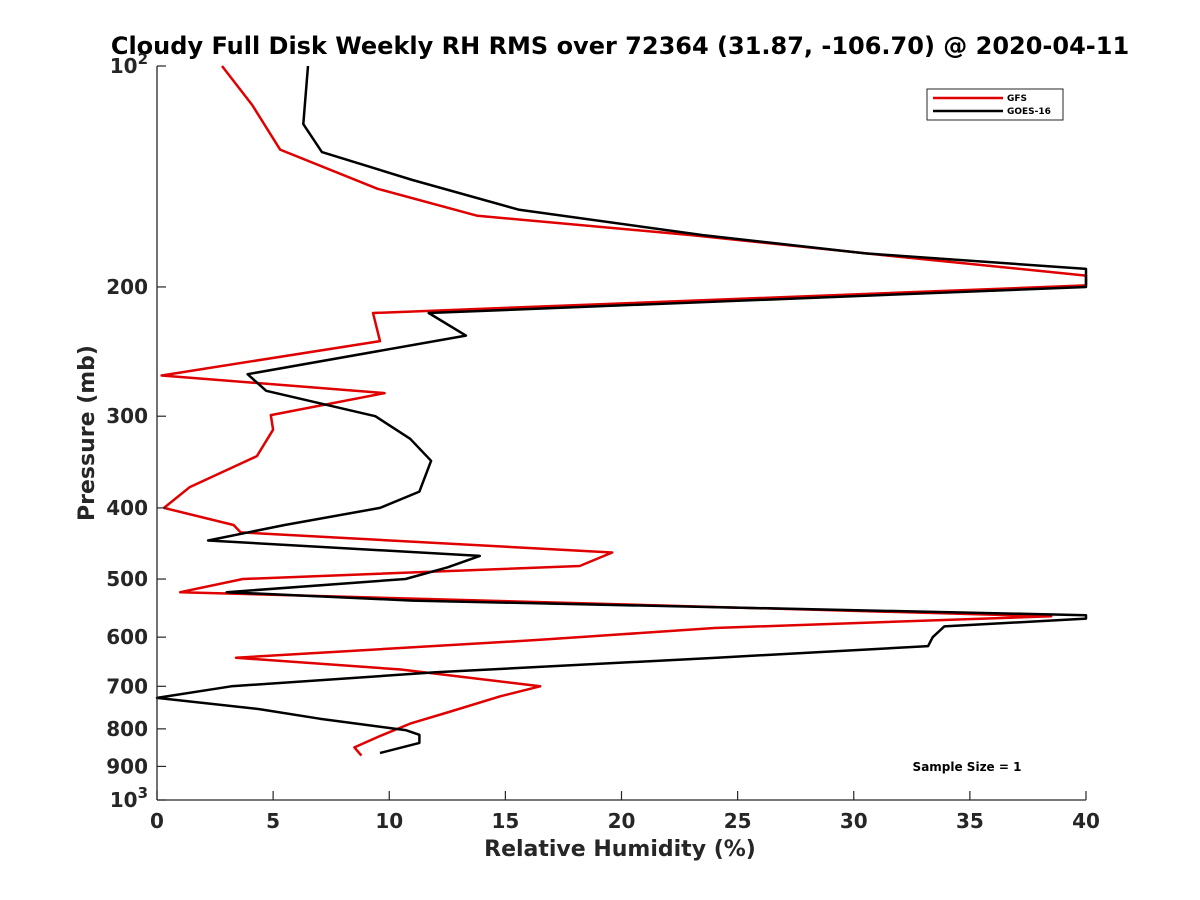  Describe the element at coordinates (970, 821) in the screenshot. I see `x-tick-label: 35` at that location.